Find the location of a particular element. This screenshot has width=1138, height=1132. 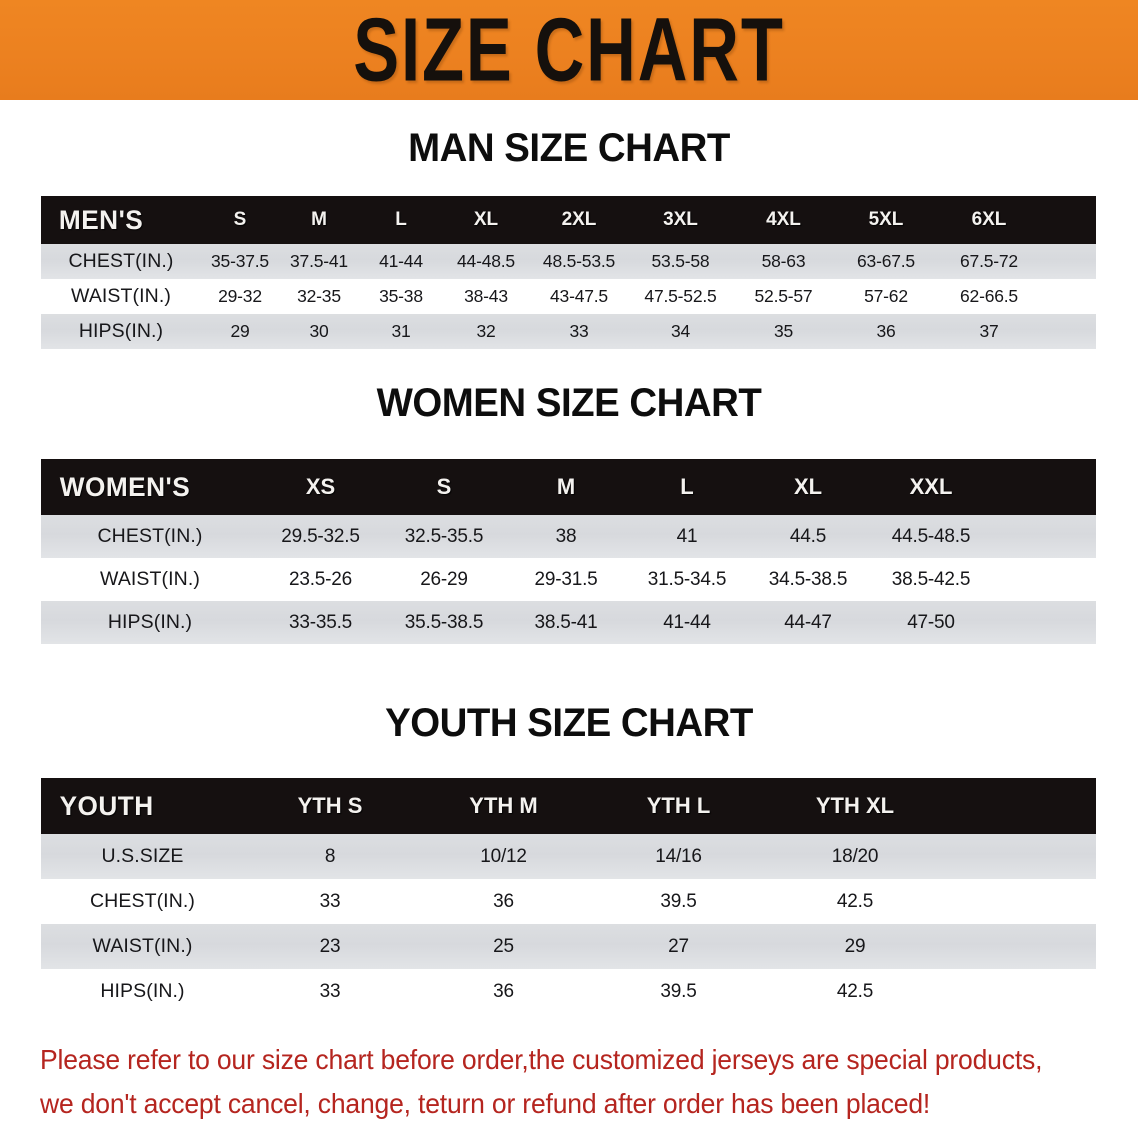

youth-cell-2-2: 27 is located at coordinates (678, 946).